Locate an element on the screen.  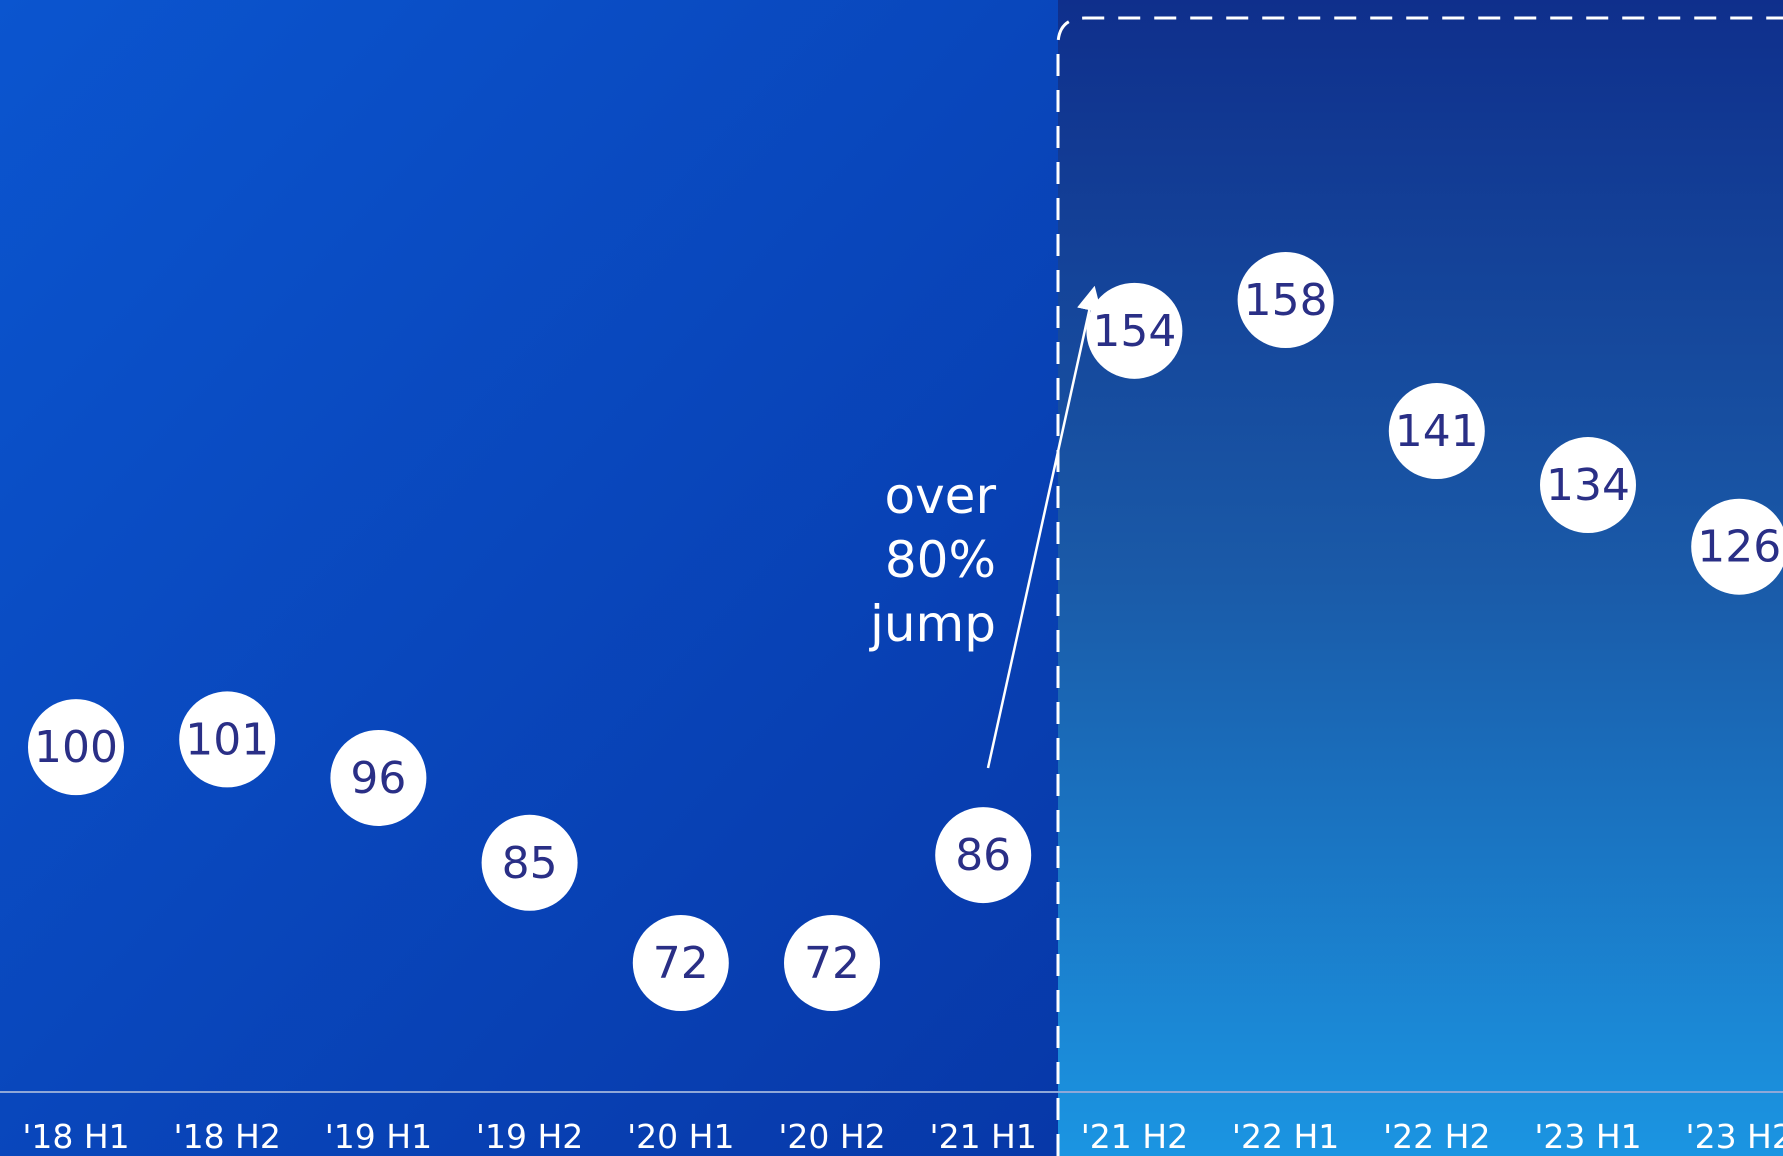
annotation-arrow is located at coordinates (1044, 527).